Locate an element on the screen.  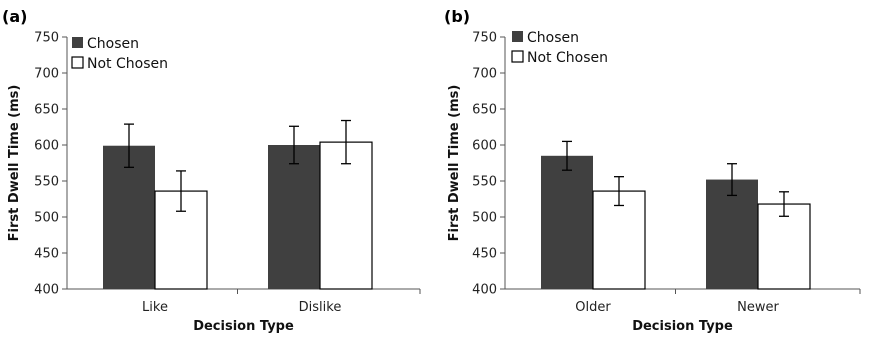
bar-not-chosen-older is located at coordinates (619, 240).